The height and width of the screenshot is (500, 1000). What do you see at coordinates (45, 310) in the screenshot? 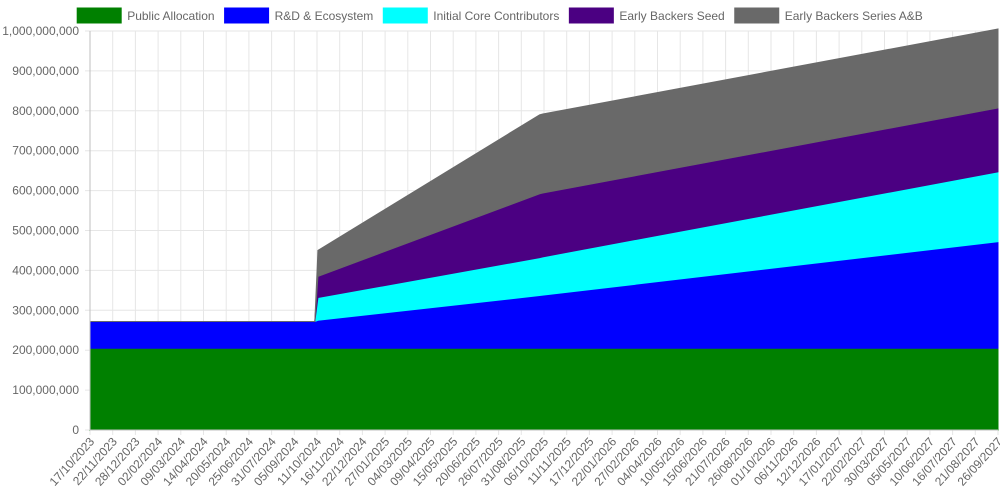
I see `y-tick-label: 300,000,000` at bounding box center [45, 310].